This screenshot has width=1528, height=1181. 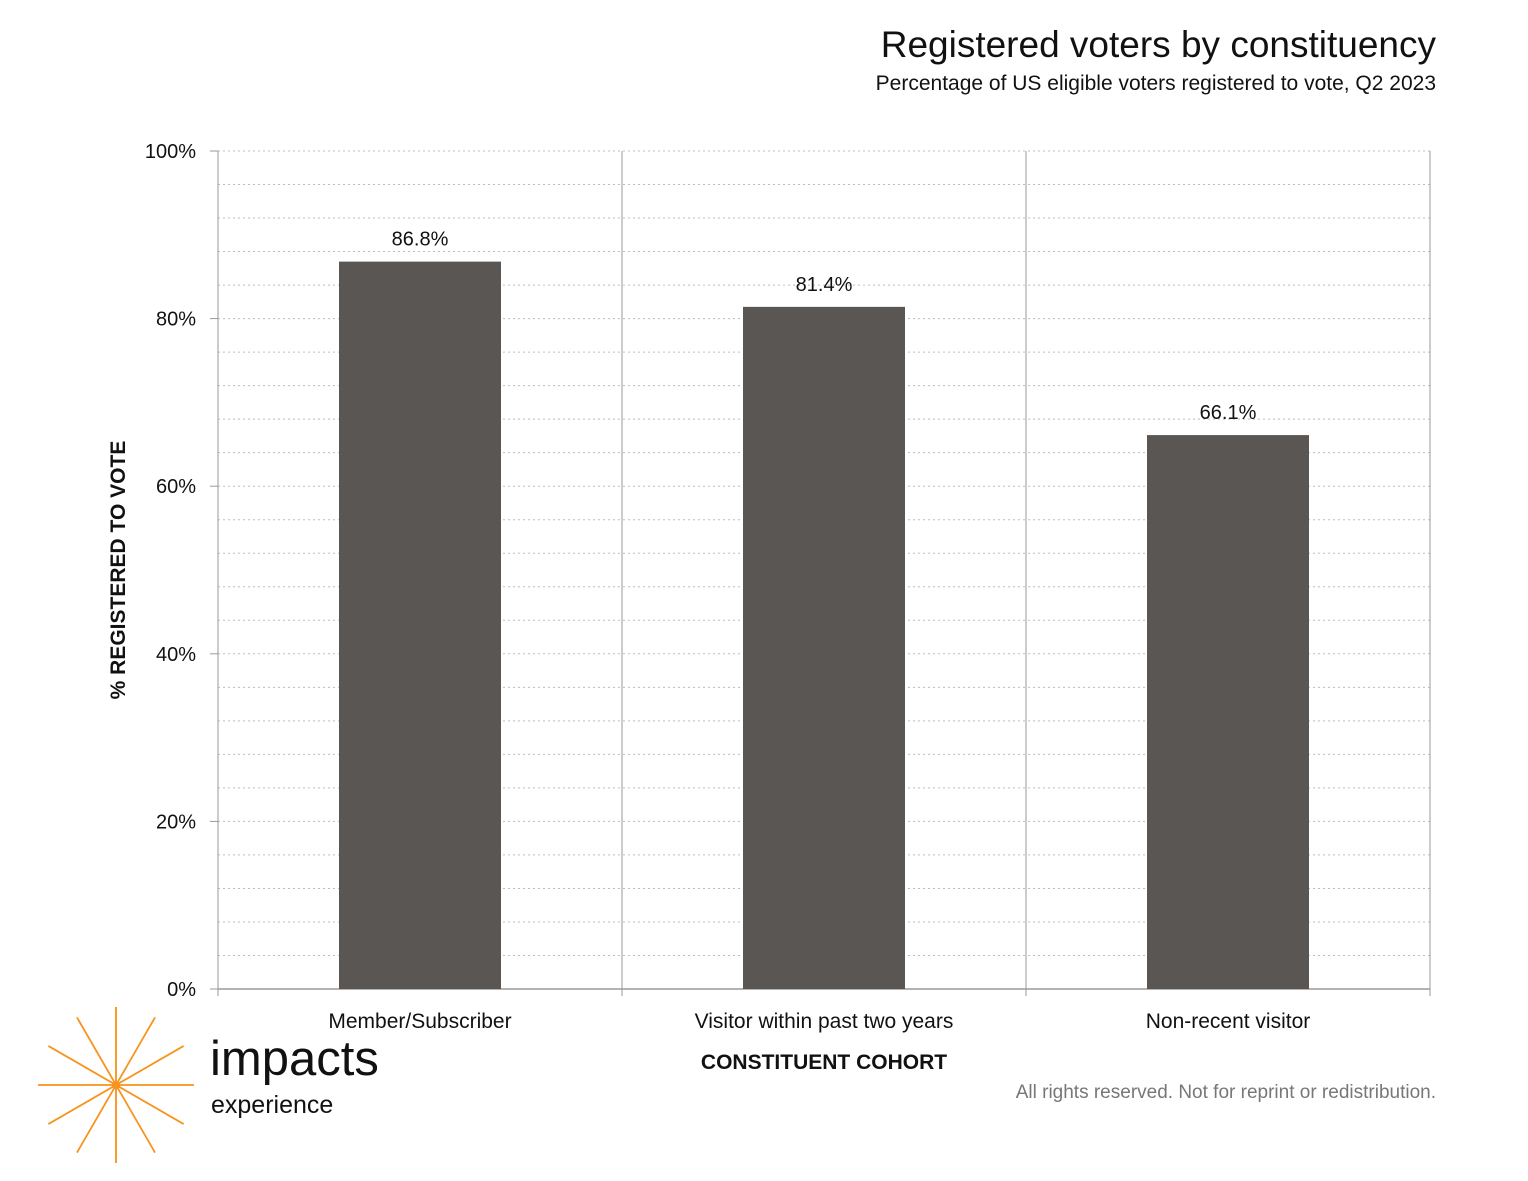 I want to click on bar-value-label: 66.1%, so click(x=1228, y=413).